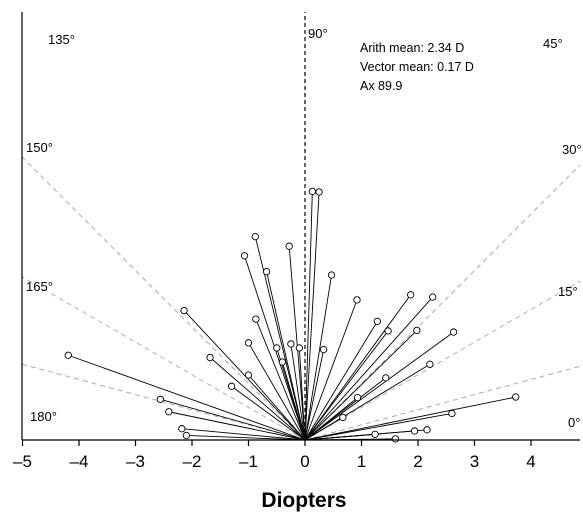 The image size is (583, 514). Describe the element at coordinates (530, 461) in the screenshot. I see `x-tick-label: 4` at that location.